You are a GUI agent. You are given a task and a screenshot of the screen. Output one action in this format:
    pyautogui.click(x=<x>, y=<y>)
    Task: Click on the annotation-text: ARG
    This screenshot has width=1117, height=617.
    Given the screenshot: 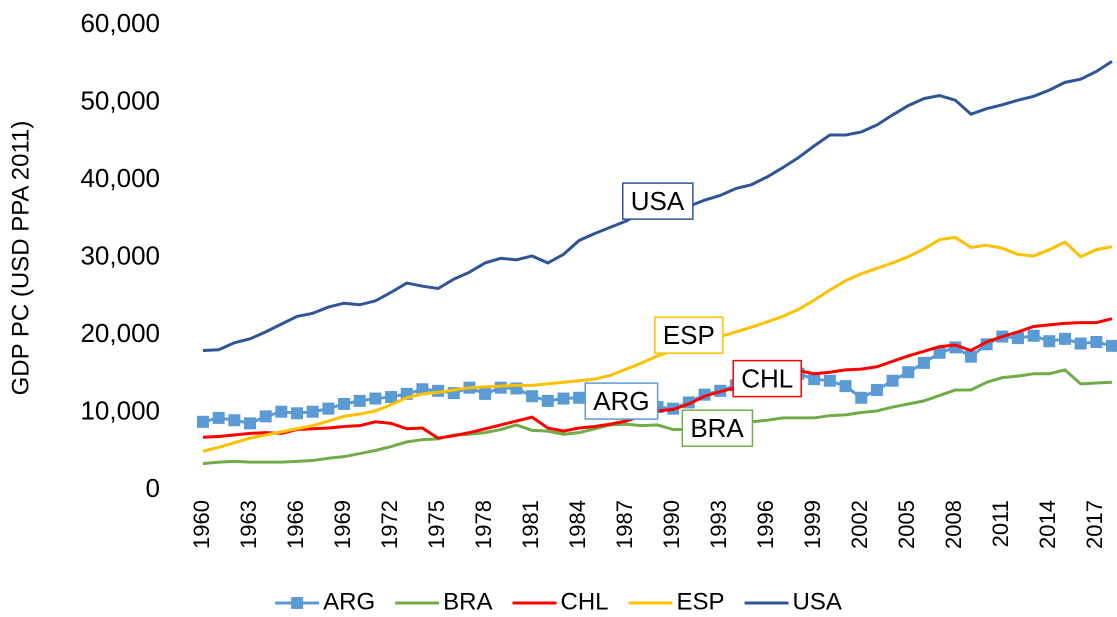 What is the action you would take?
    pyautogui.click(x=621, y=401)
    